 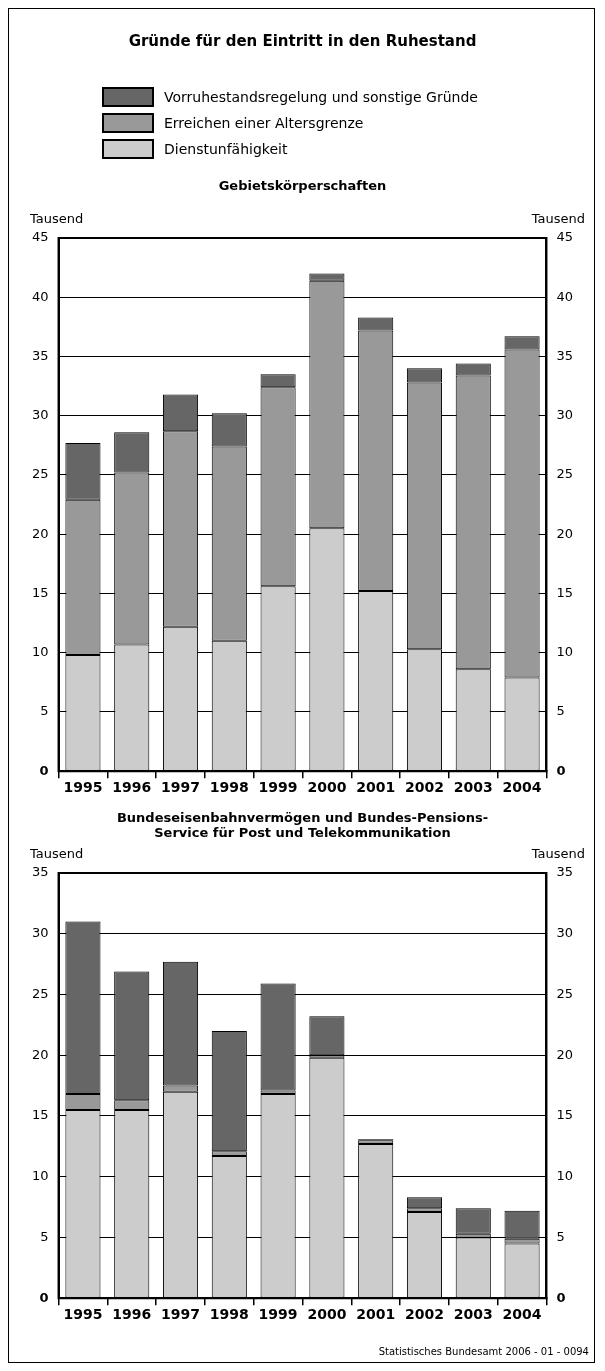 What do you see at coordinates (564, 296) in the screenshot?
I see `y2-tick-label: 40` at bounding box center [564, 296].